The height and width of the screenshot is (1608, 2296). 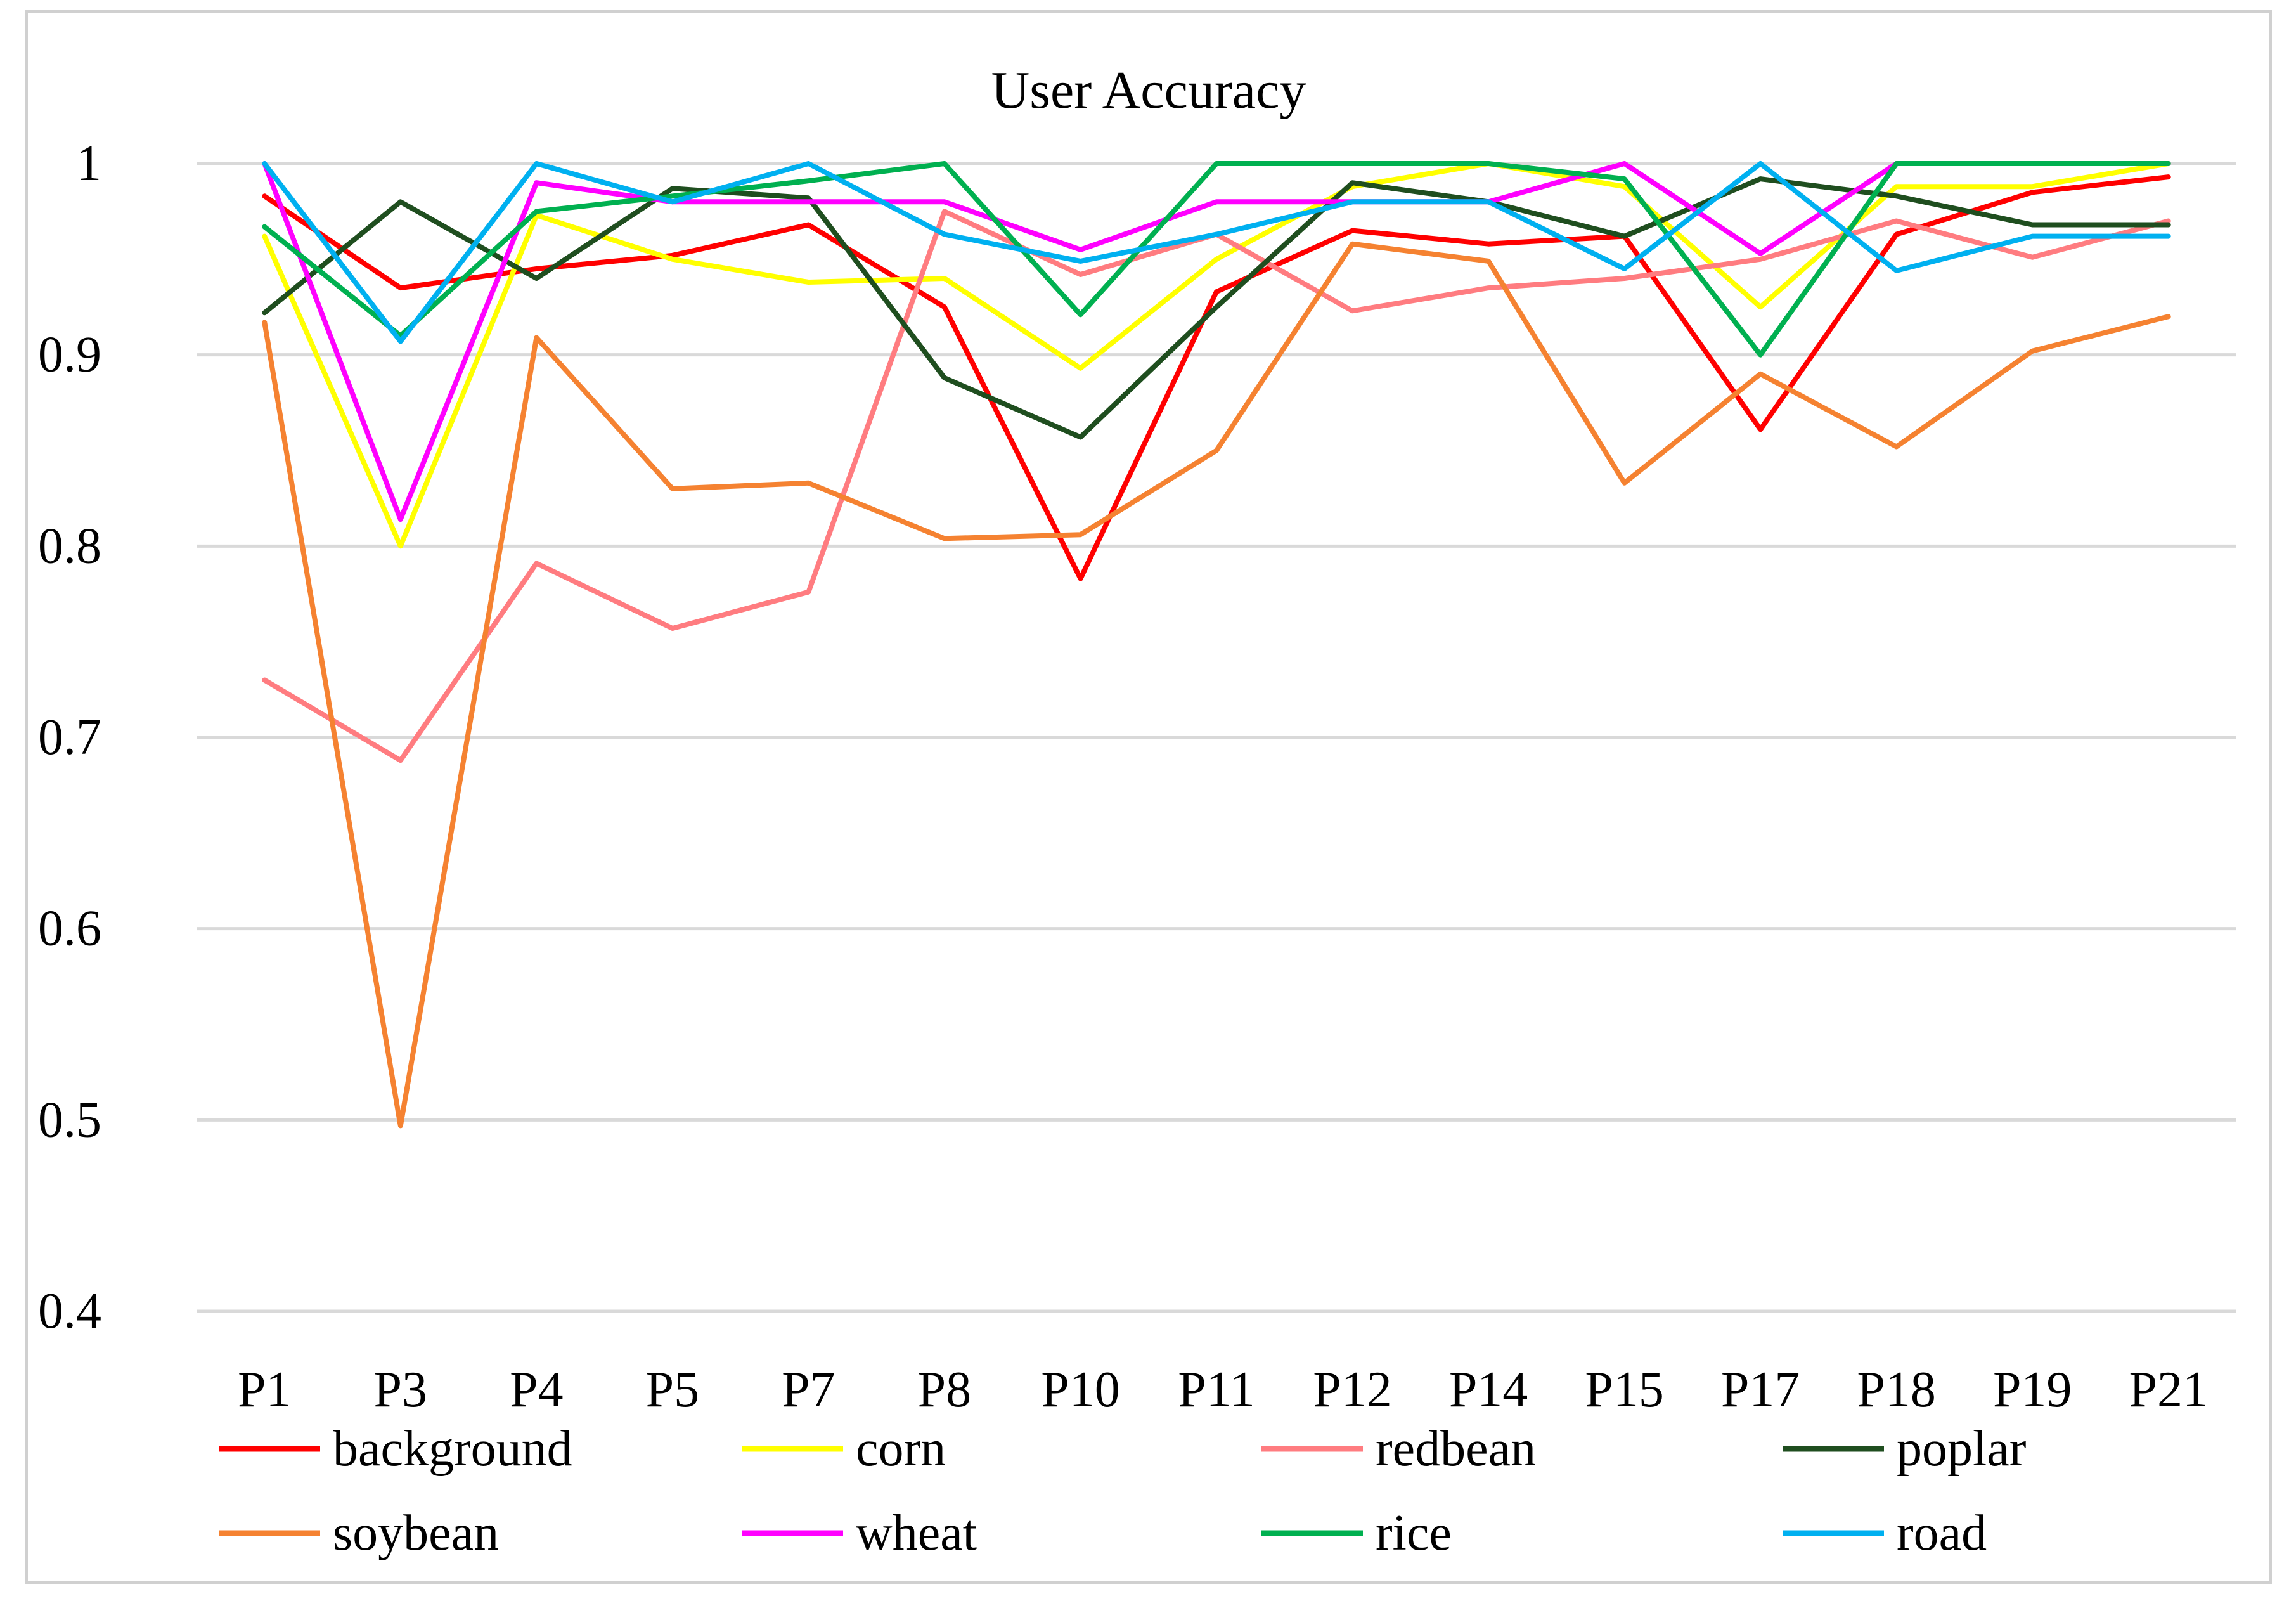 I want to click on series-line-road, so click(x=1216, y=253).